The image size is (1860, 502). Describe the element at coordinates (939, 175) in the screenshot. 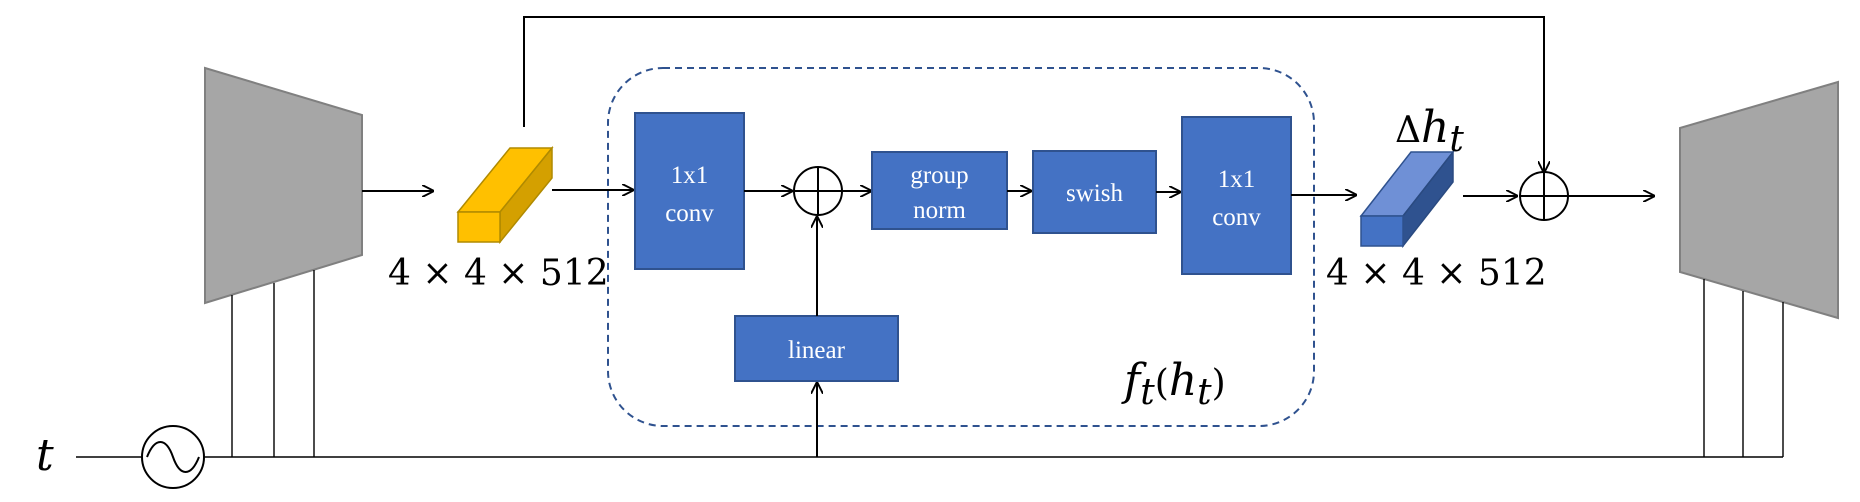

I see `group-norm-label-line1: group` at that location.